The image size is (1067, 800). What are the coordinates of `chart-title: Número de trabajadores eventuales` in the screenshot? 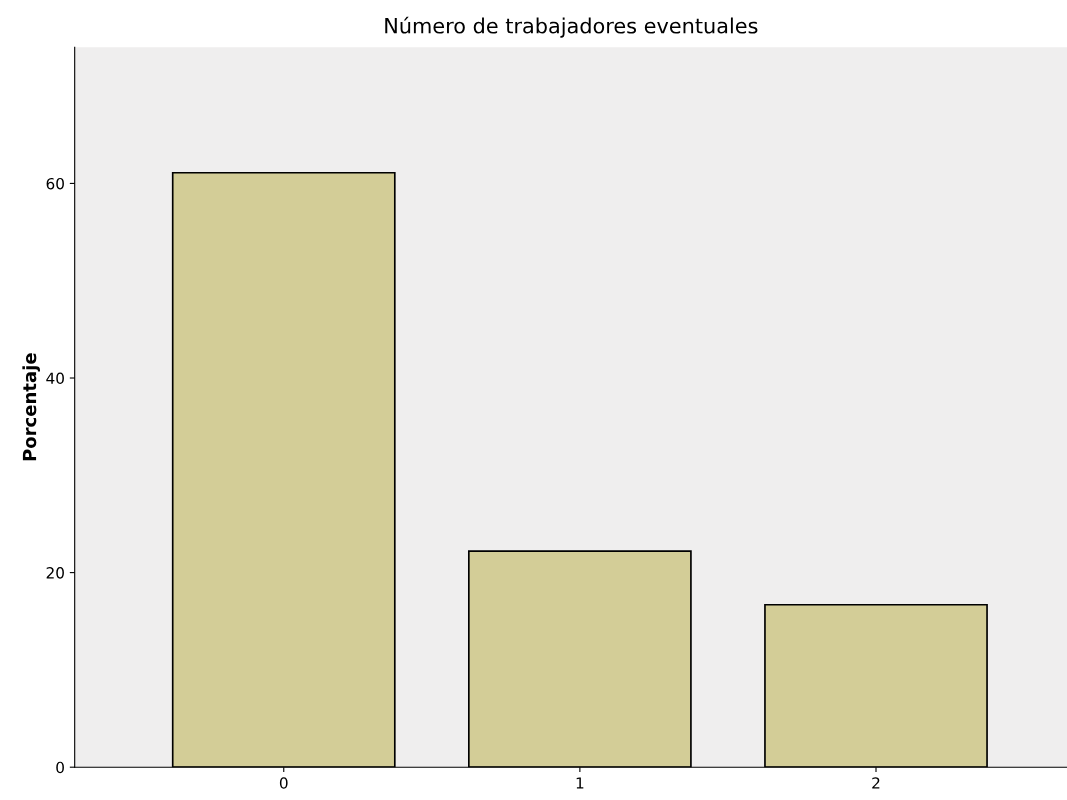 It's located at (571, 27).